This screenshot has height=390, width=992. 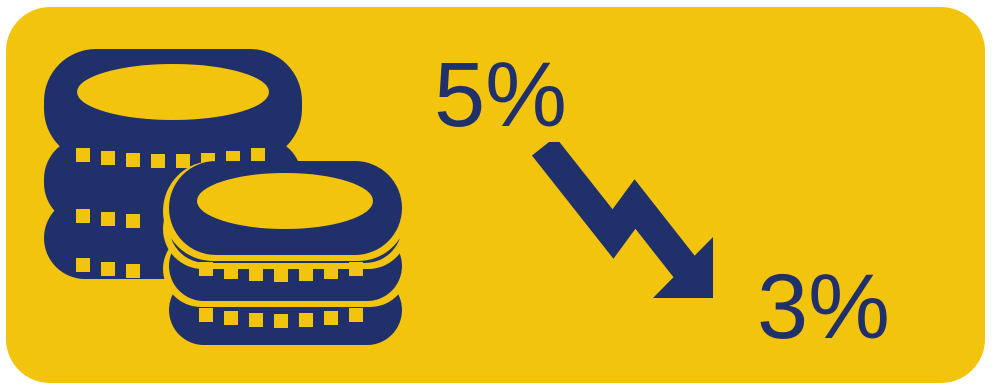 I want to click on new-rate: 3%, so click(x=823, y=307).